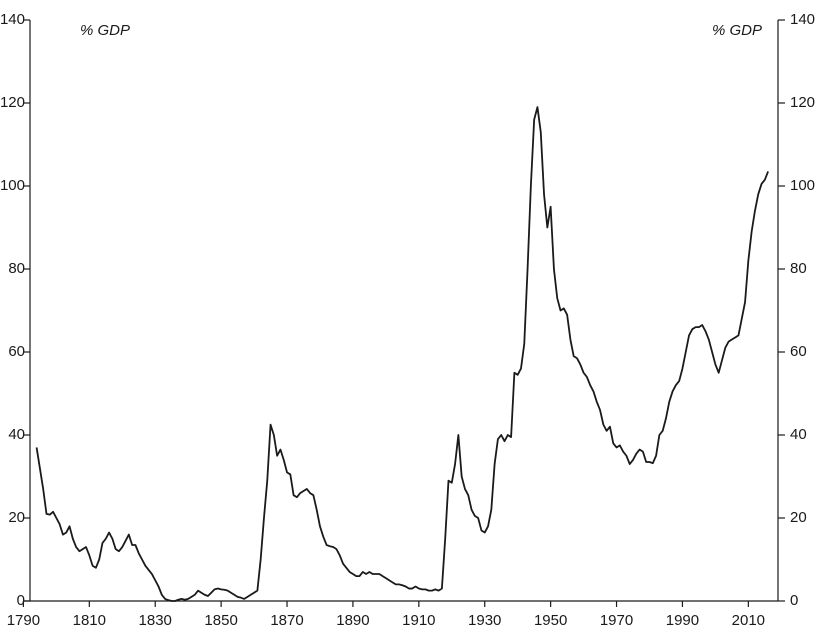 The width and height of the screenshot is (838, 637). I want to click on x-tick-label: 1910, so click(418, 620).